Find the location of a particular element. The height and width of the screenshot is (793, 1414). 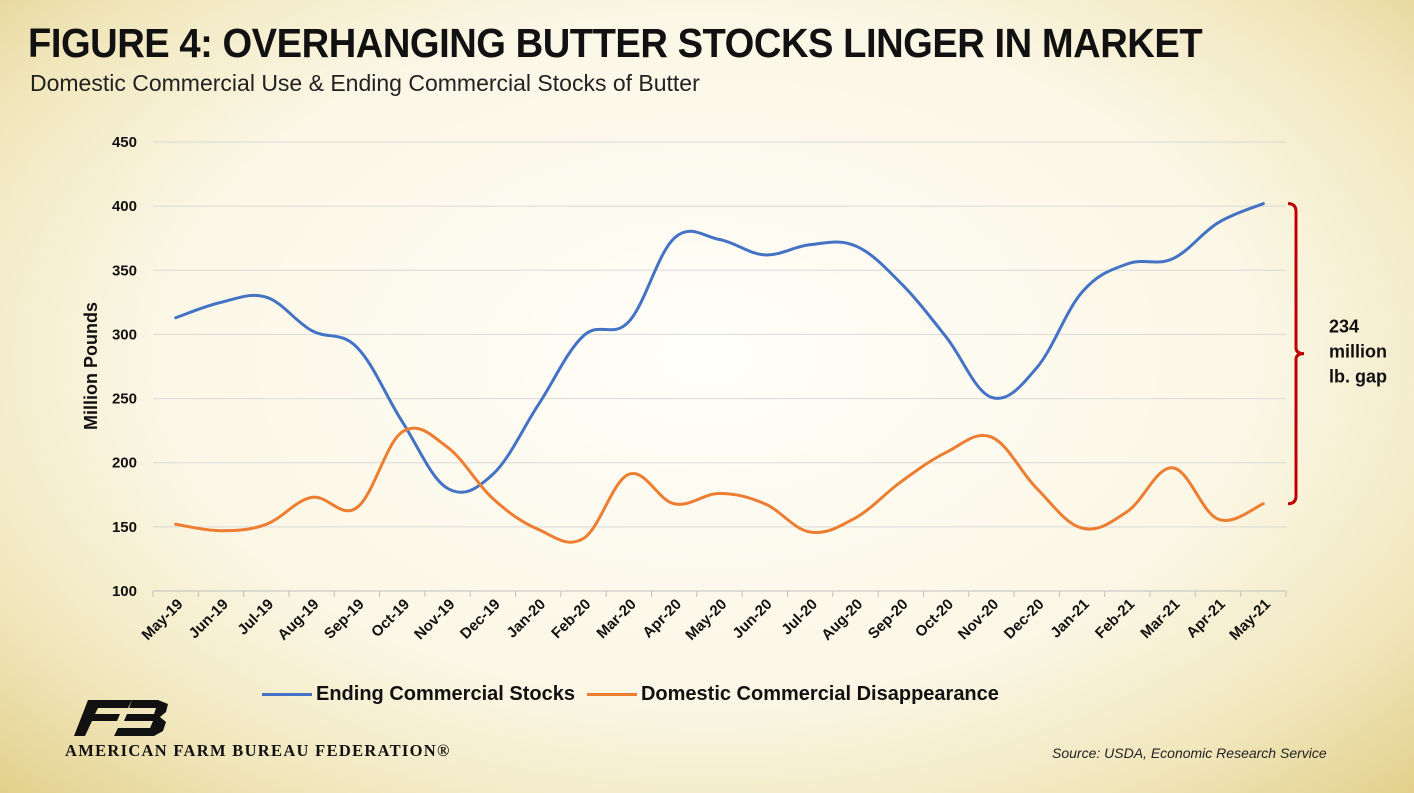

x-tick-label: Sep-20 is located at coordinates (888, 619).